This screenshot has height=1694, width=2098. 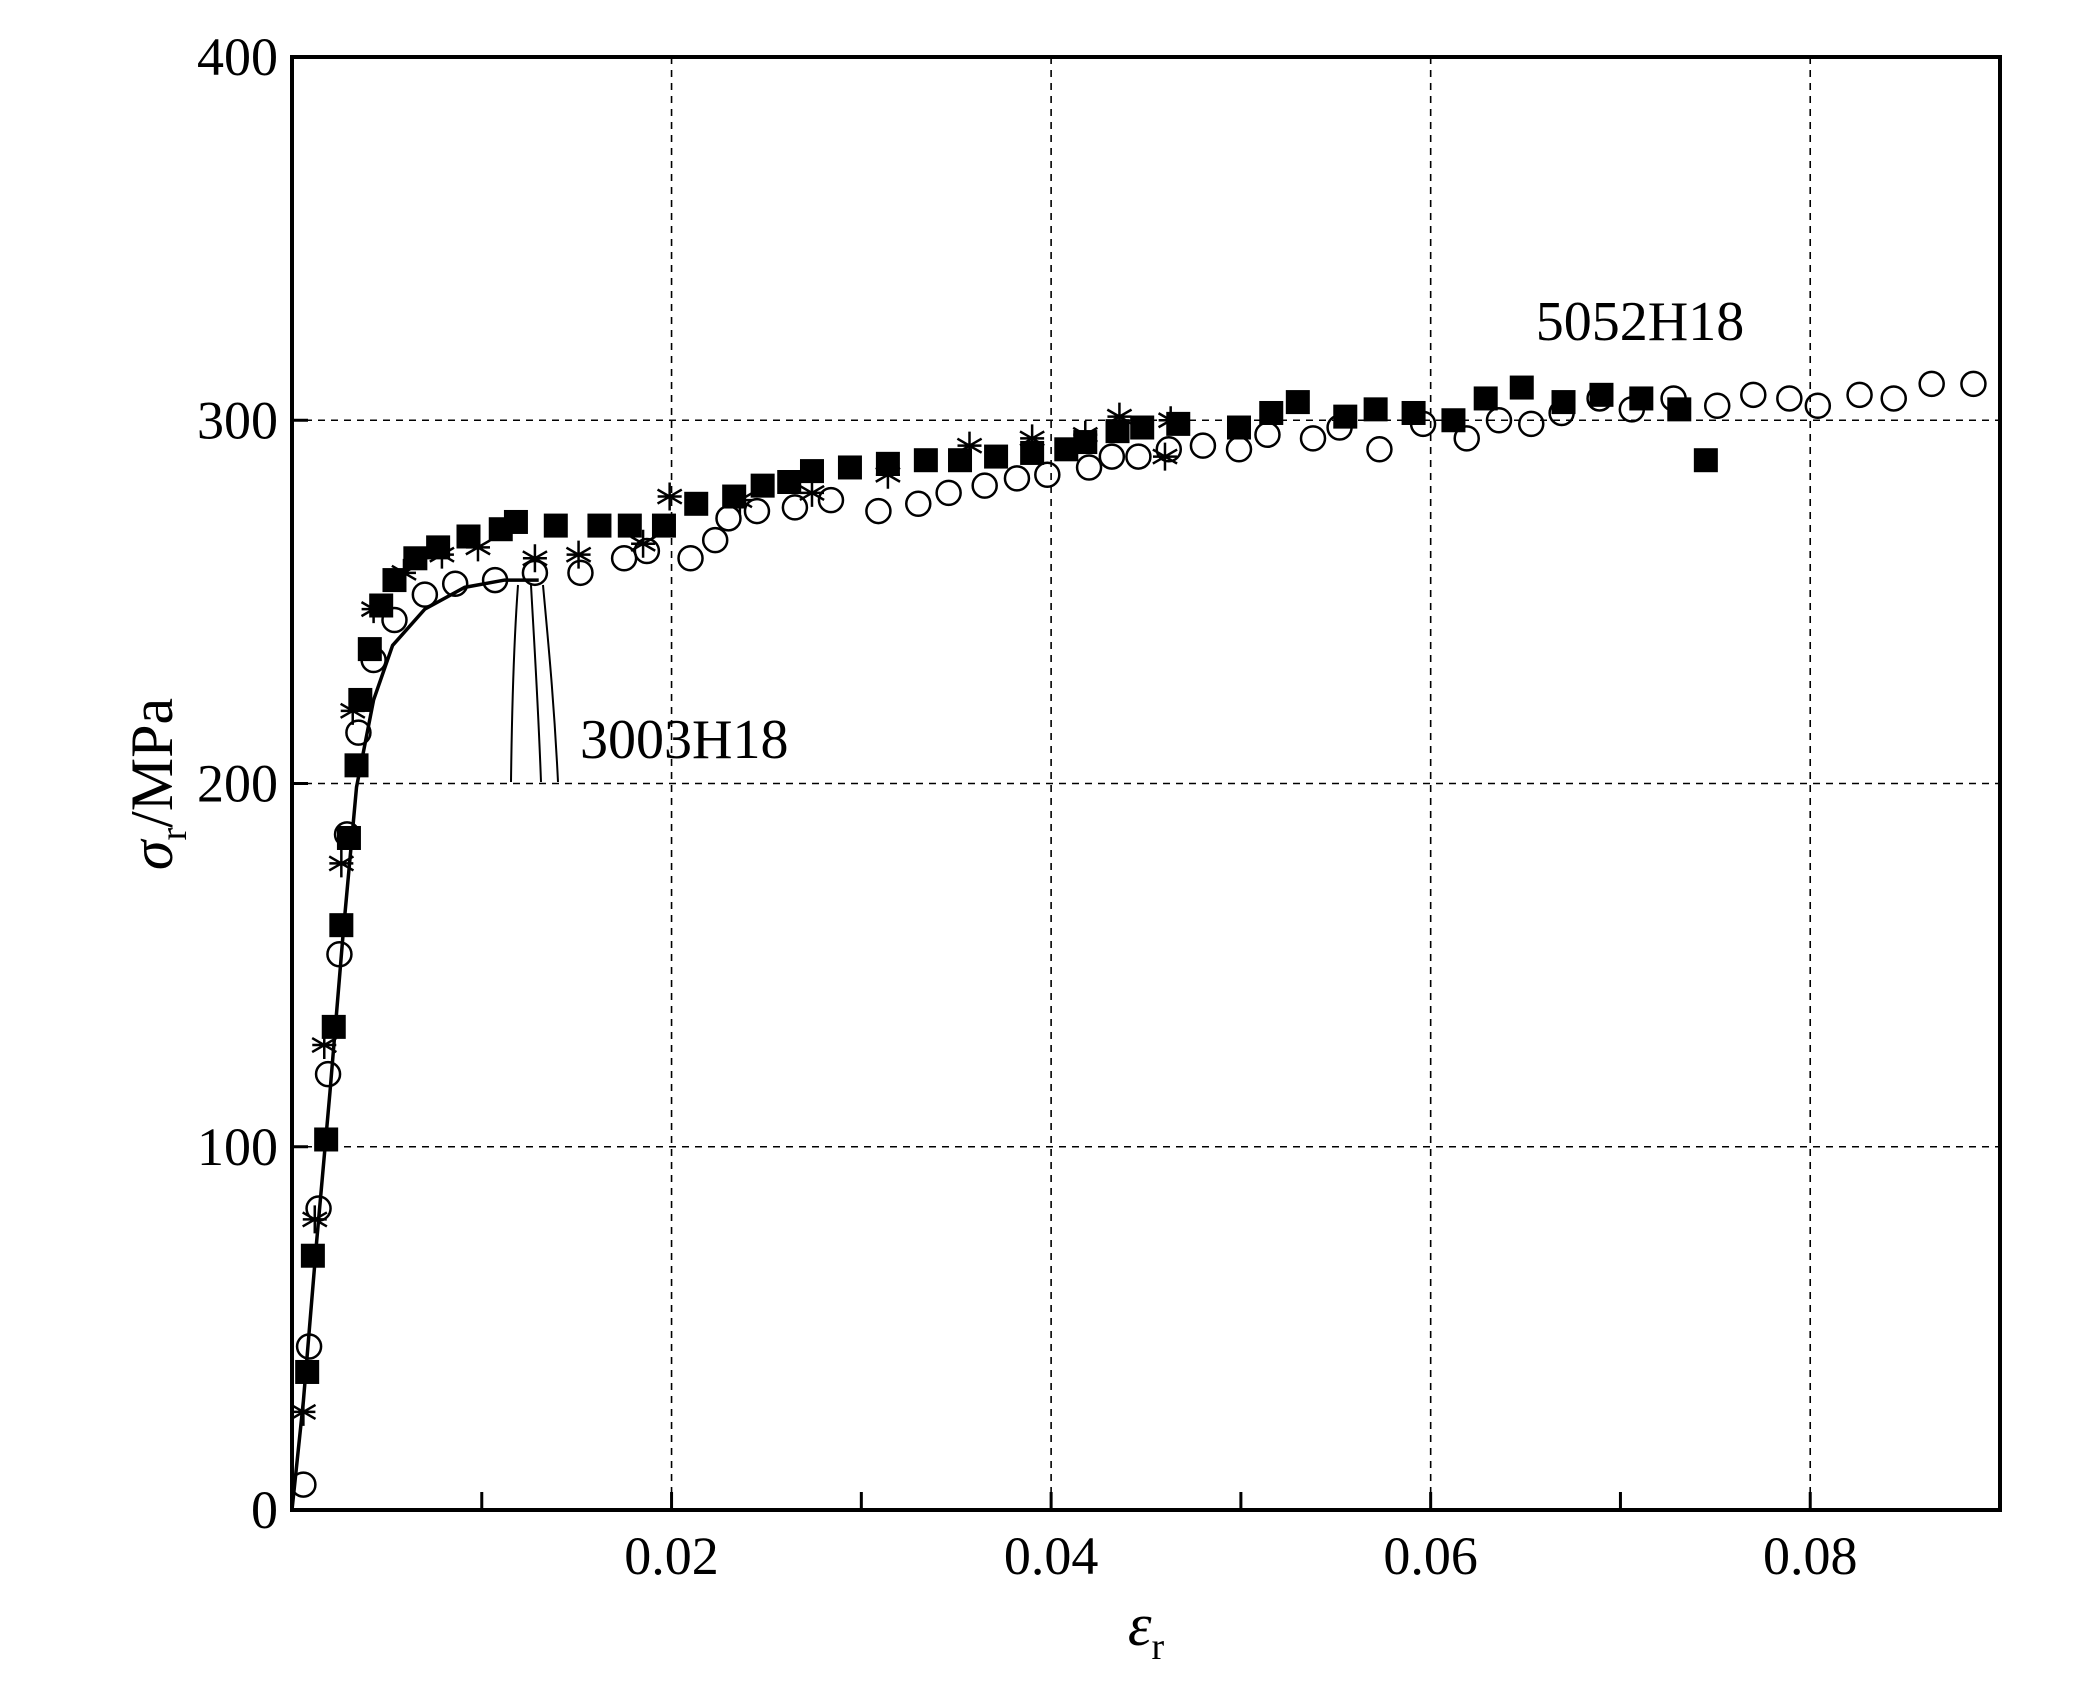 What do you see at coordinates (684, 740) in the screenshot?
I see `annotation: 3003H18` at bounding box center [684, 740].